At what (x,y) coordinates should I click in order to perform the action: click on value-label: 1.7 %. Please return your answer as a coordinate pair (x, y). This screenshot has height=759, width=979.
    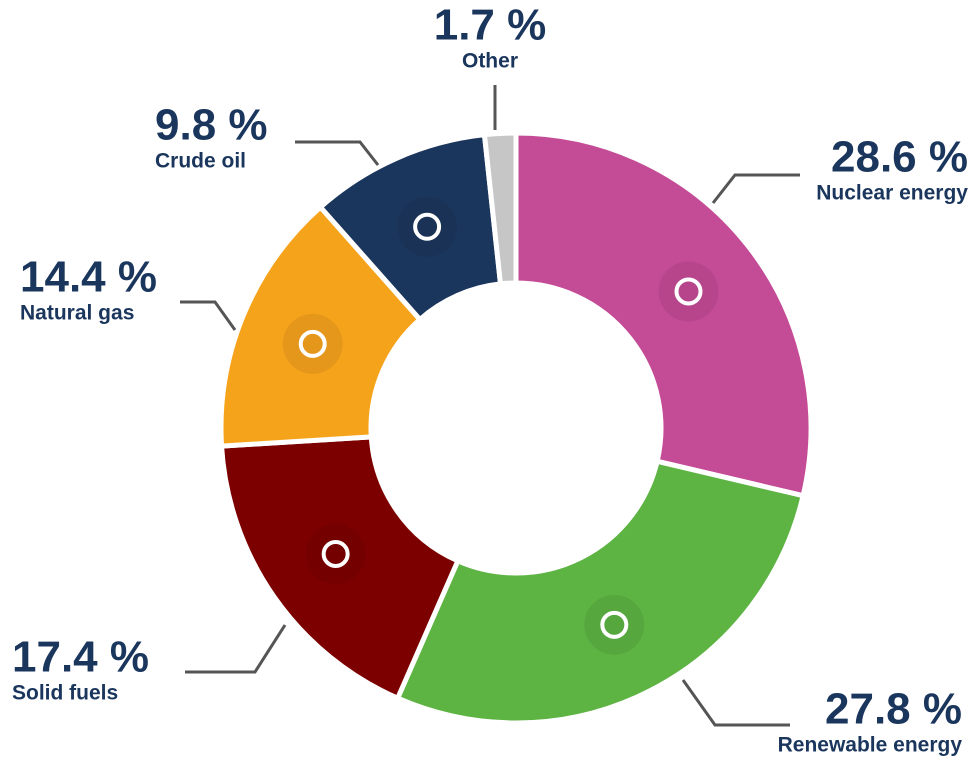
    Looking at the image, I should click on (490, 25).